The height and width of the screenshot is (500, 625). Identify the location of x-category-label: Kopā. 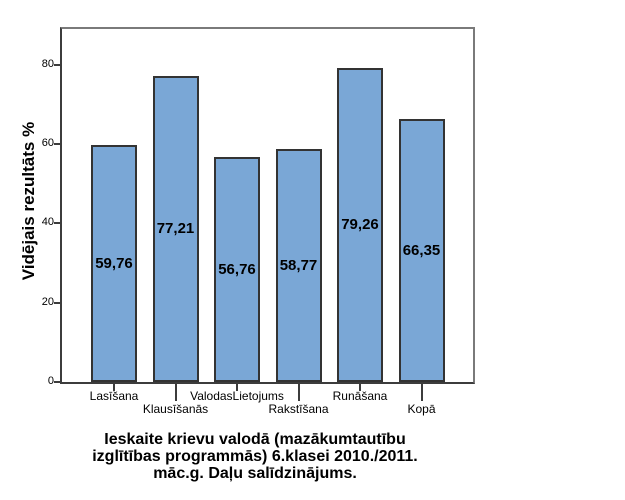
(421, 409).